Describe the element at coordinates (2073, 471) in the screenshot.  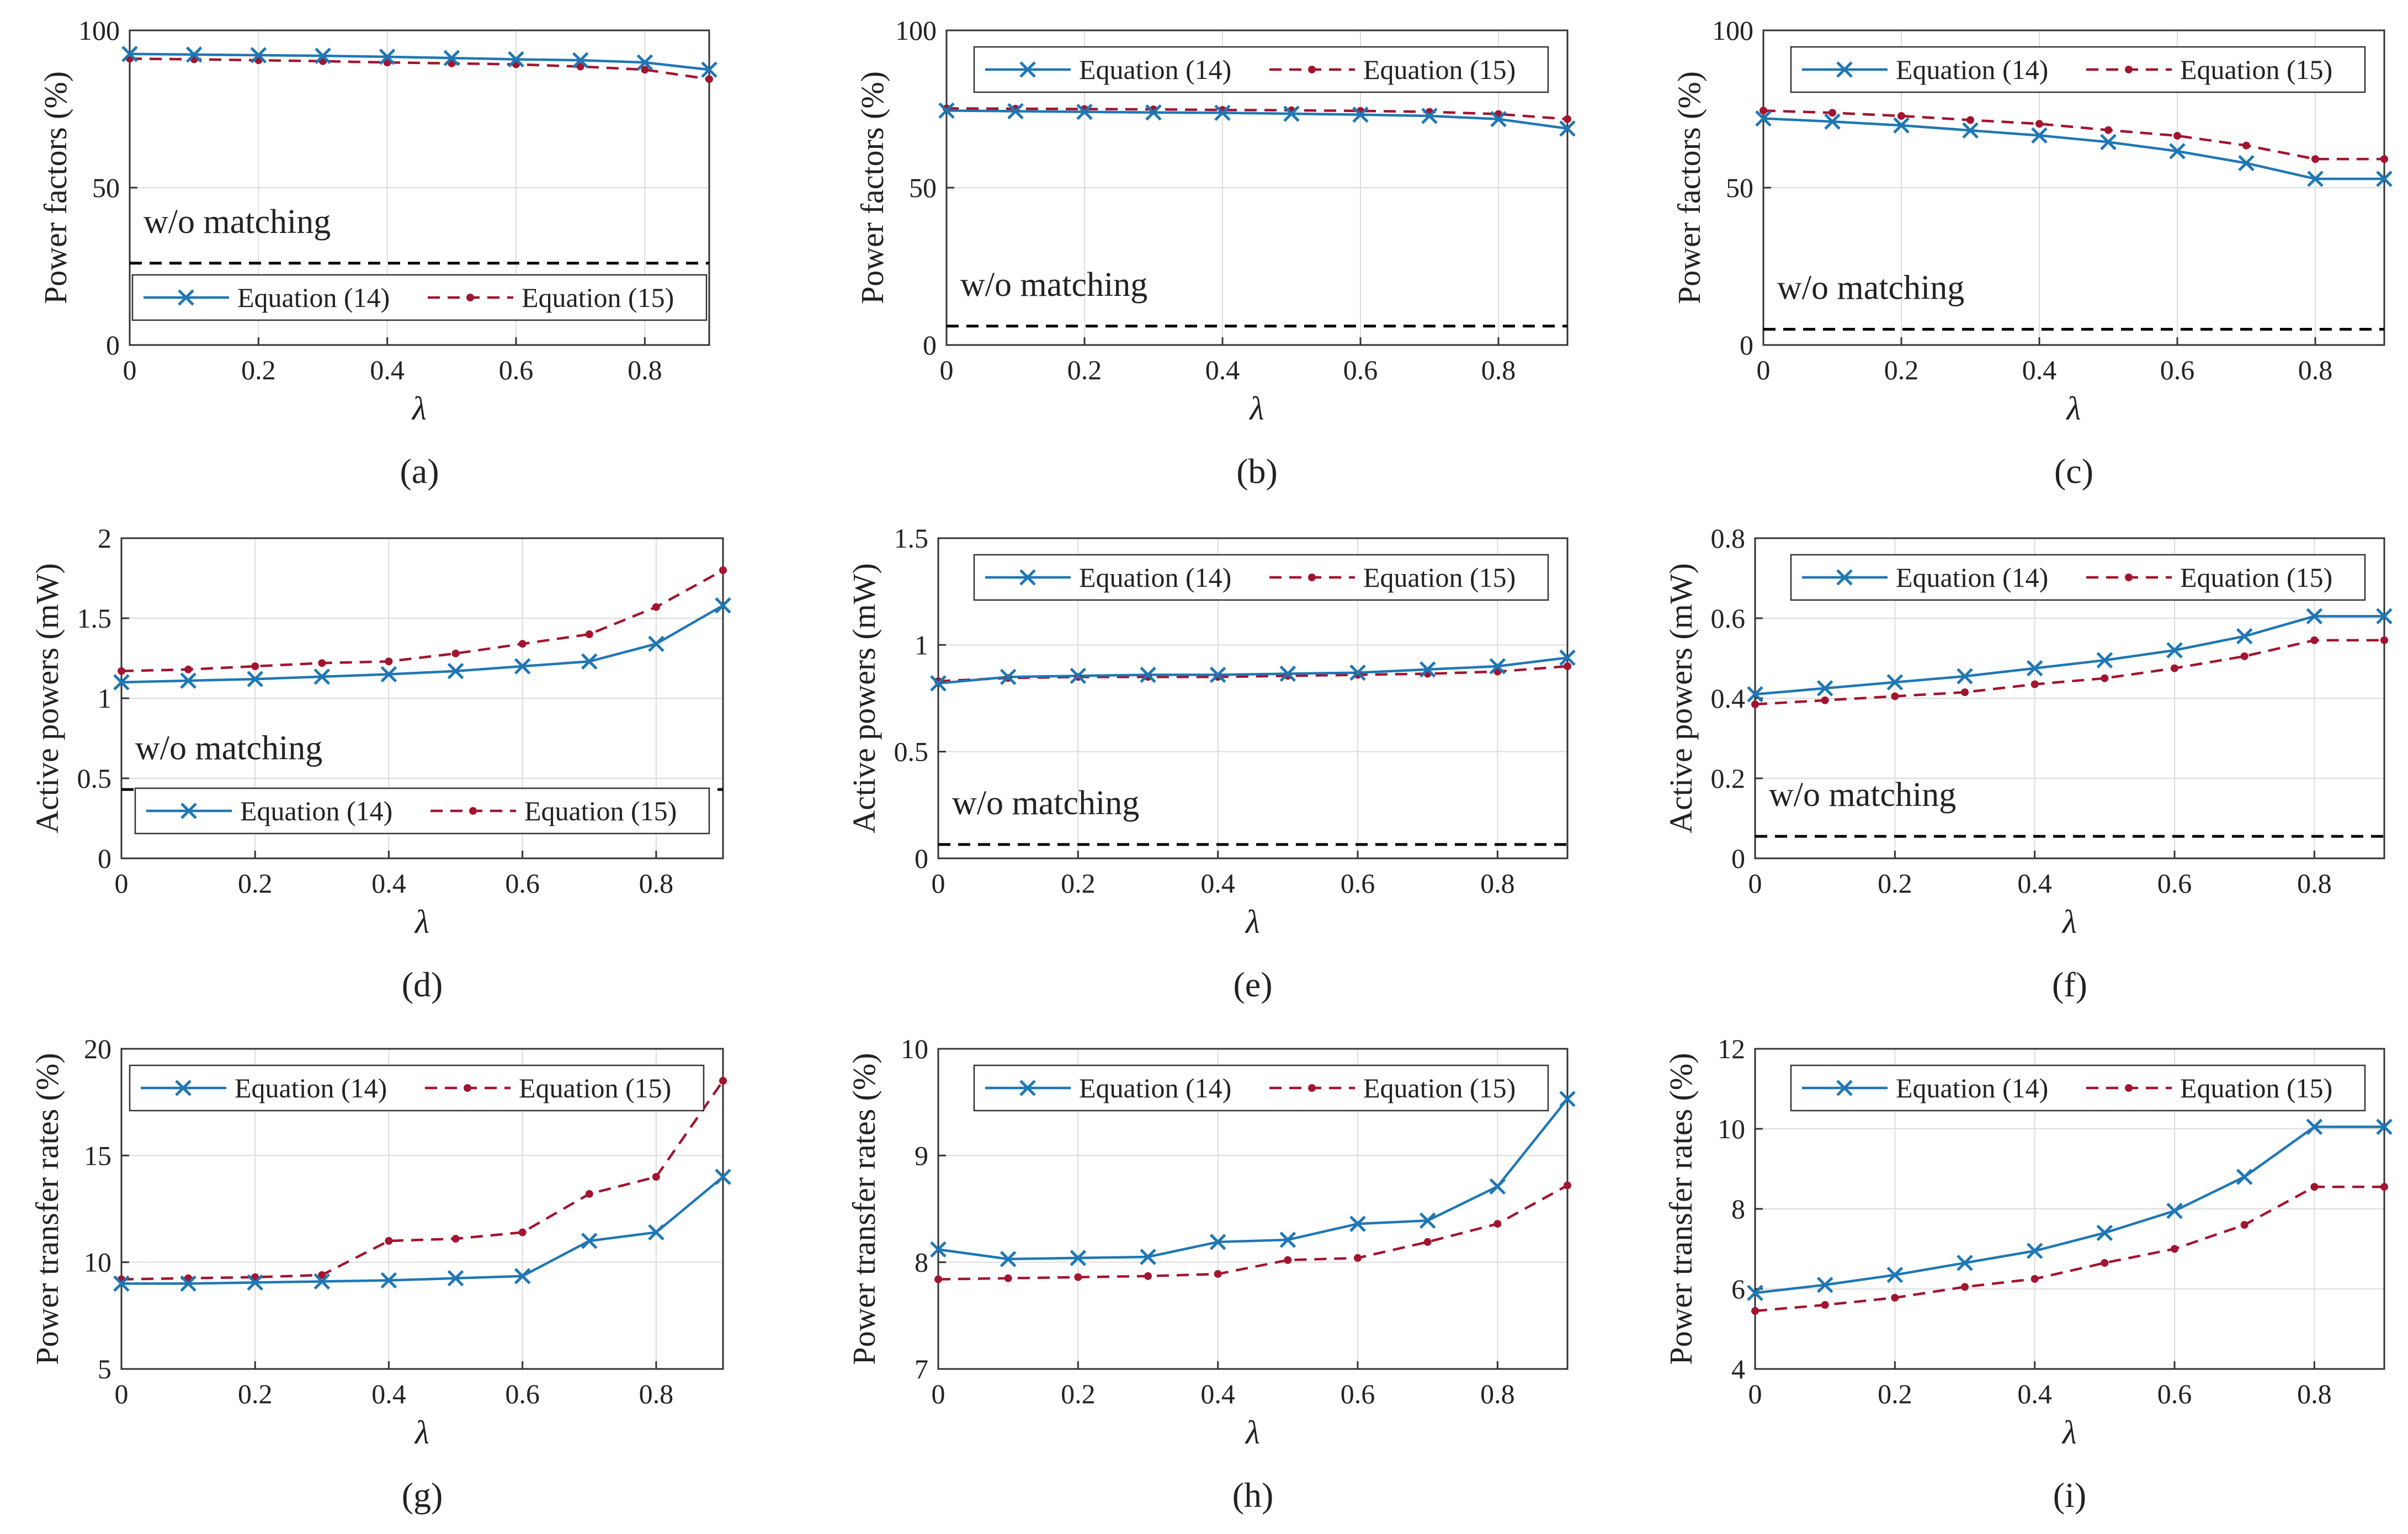
I see `panel-caption: (c)` at that location.